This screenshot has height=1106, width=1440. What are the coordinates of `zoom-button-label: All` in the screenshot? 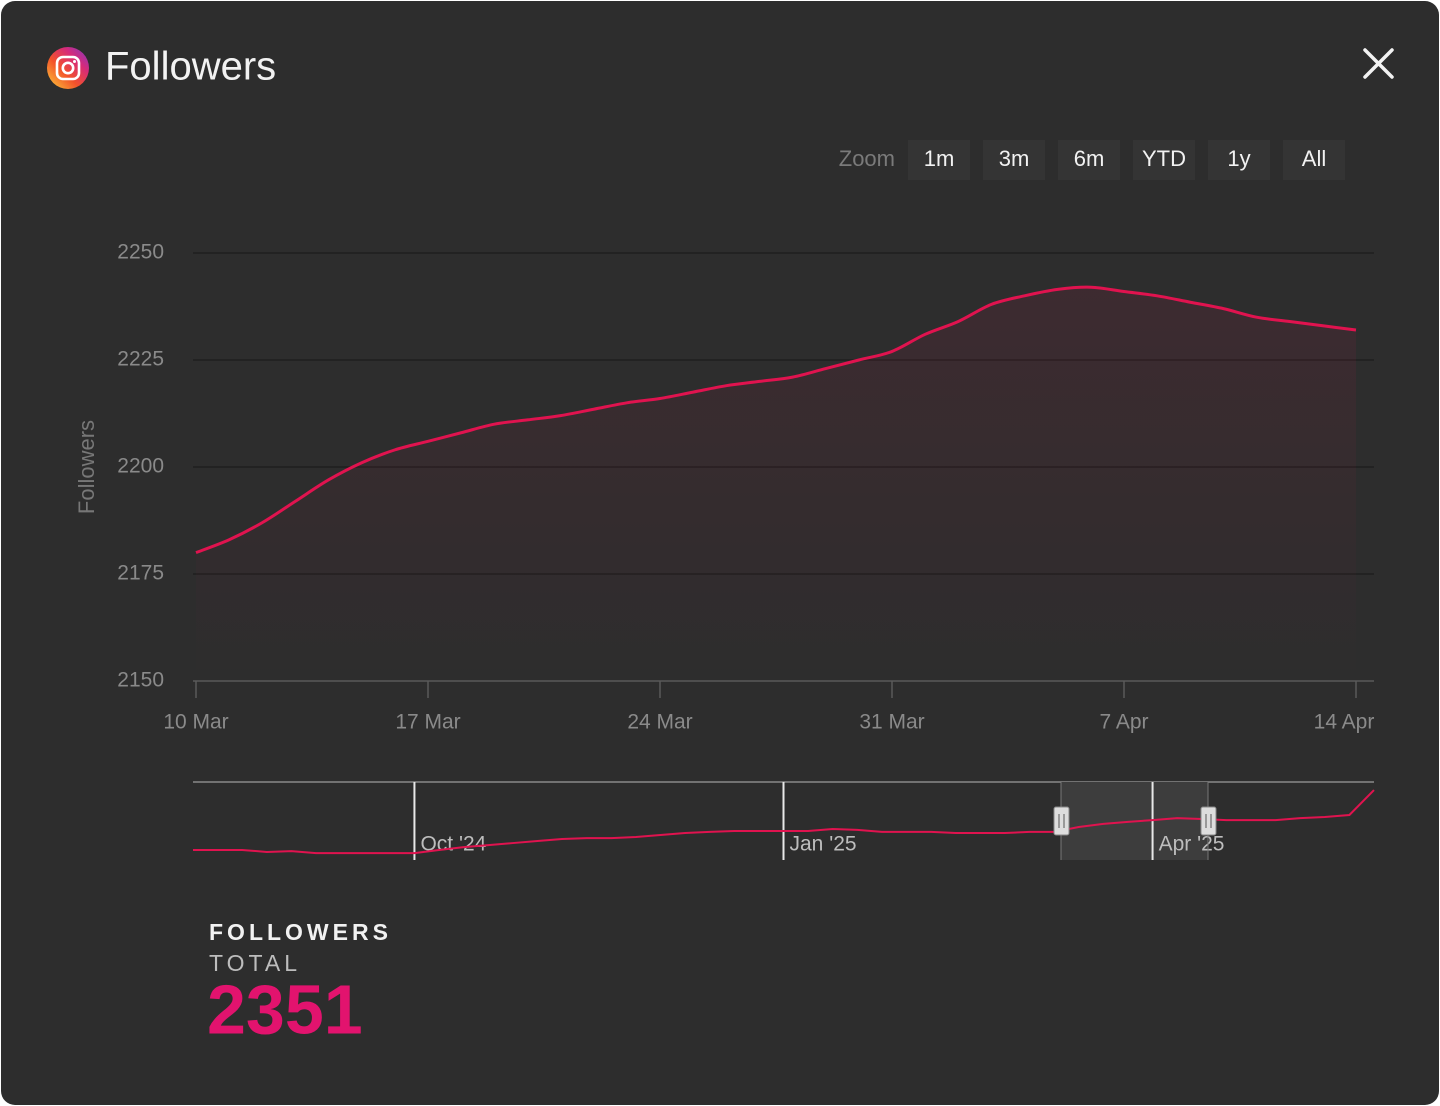 It's located at (1314, 158).